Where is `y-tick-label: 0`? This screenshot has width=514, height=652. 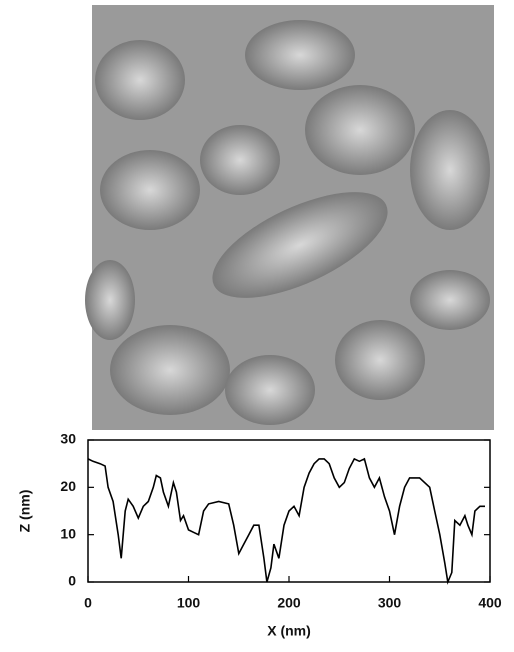 y-tick-label: 0 is located at coordinates (72, 581).